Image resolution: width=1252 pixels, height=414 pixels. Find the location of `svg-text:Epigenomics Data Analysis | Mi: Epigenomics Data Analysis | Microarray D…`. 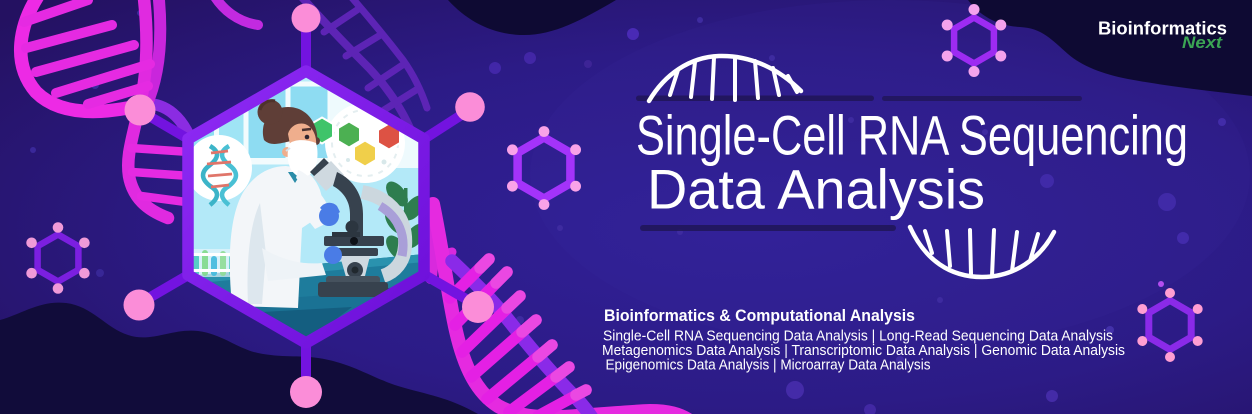

svg-text:Epigenomics Data Analysis | Mi: Epigenomics Data Analysis | Microarray D… is located at coordinates (768, 365).